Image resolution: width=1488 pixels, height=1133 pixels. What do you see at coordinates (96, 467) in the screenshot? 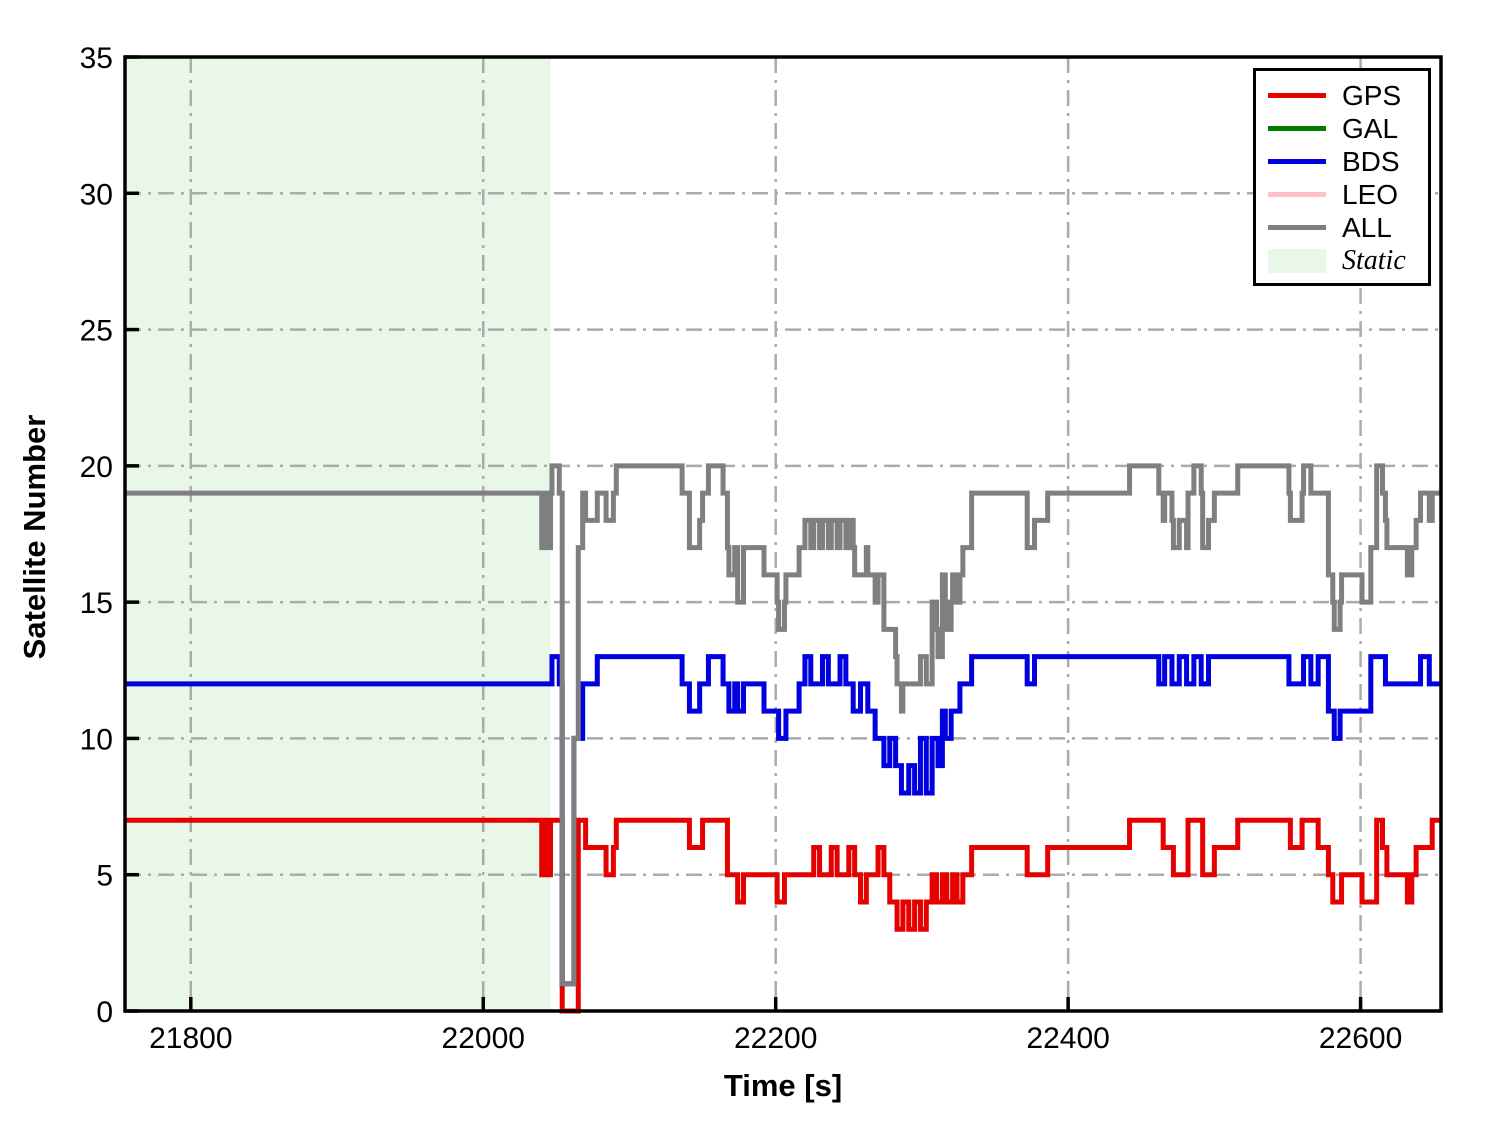
I see `y-tick-label: 20` at bounding box center [96, 467].